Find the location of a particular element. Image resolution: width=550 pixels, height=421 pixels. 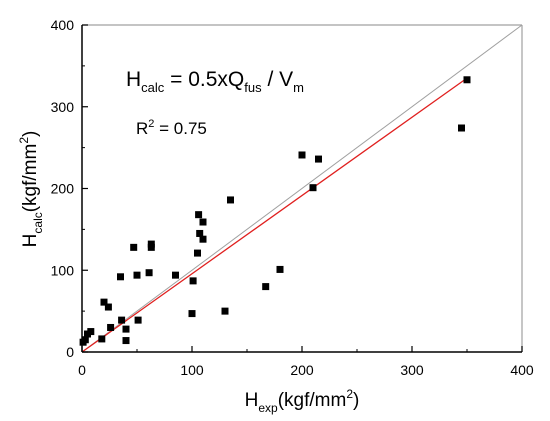

x-tick-label: 300 is located at coordinates (412, 370).